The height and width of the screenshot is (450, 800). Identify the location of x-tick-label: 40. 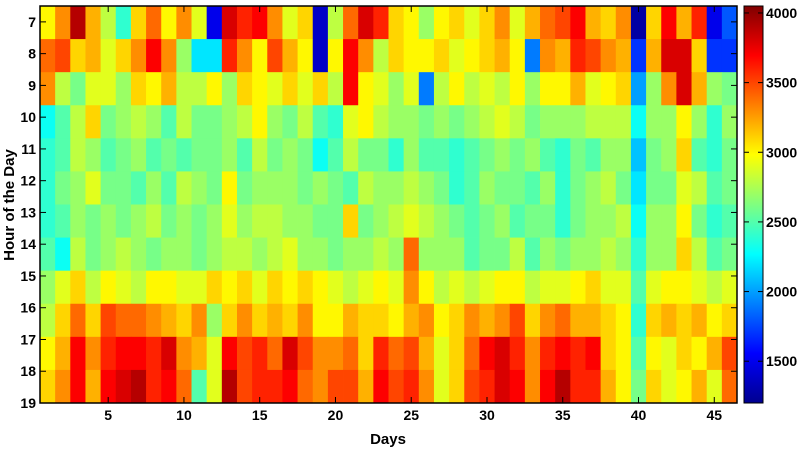
(639, 415).